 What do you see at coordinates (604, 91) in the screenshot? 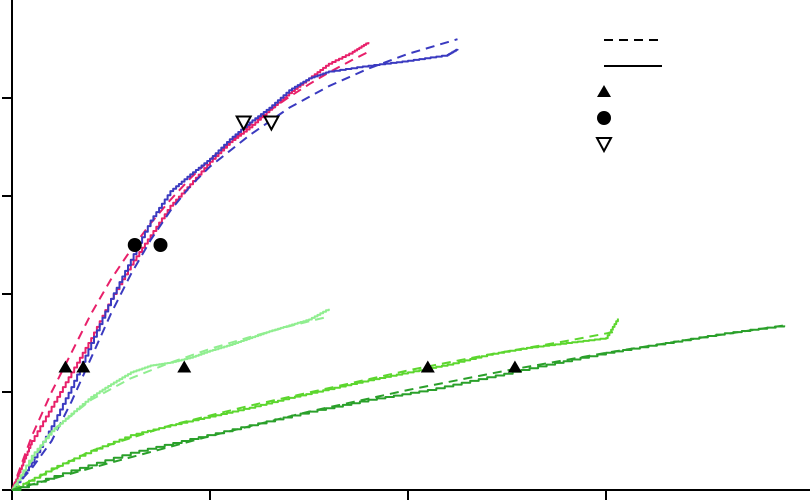
I see `legend-symbol-filled-triangle` at bounding box center [604, 91].